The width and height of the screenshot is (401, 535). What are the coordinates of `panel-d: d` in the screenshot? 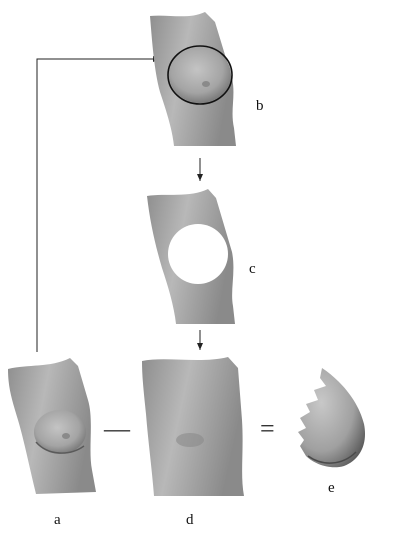 It's located at (193, 442).